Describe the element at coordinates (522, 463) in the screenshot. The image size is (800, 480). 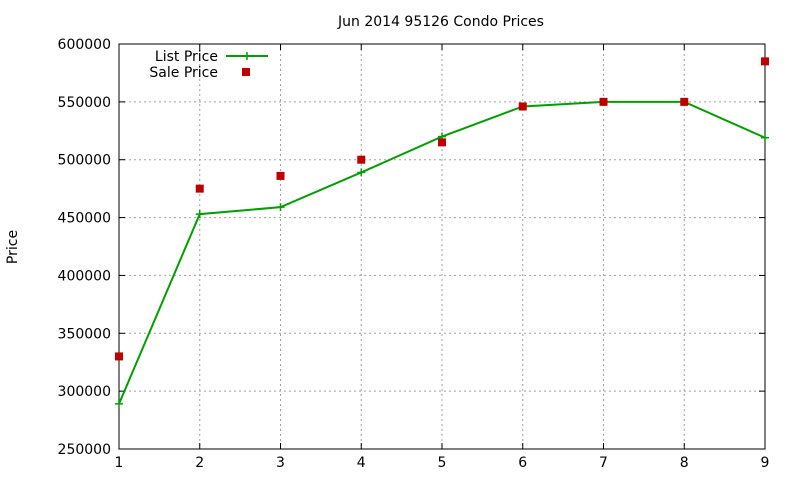
I see `x-tick-label: 6` at that location.